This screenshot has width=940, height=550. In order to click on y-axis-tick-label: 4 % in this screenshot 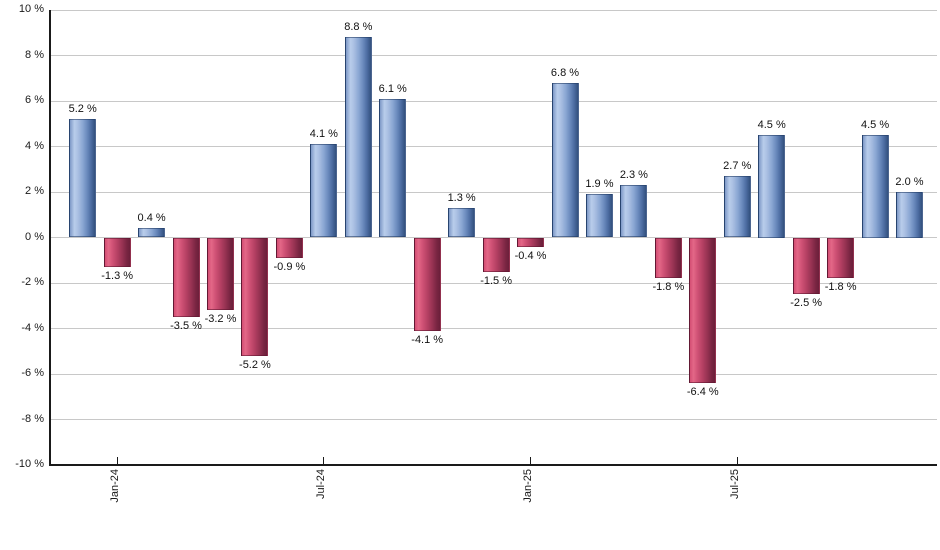, I will do `click(34, 145)`.